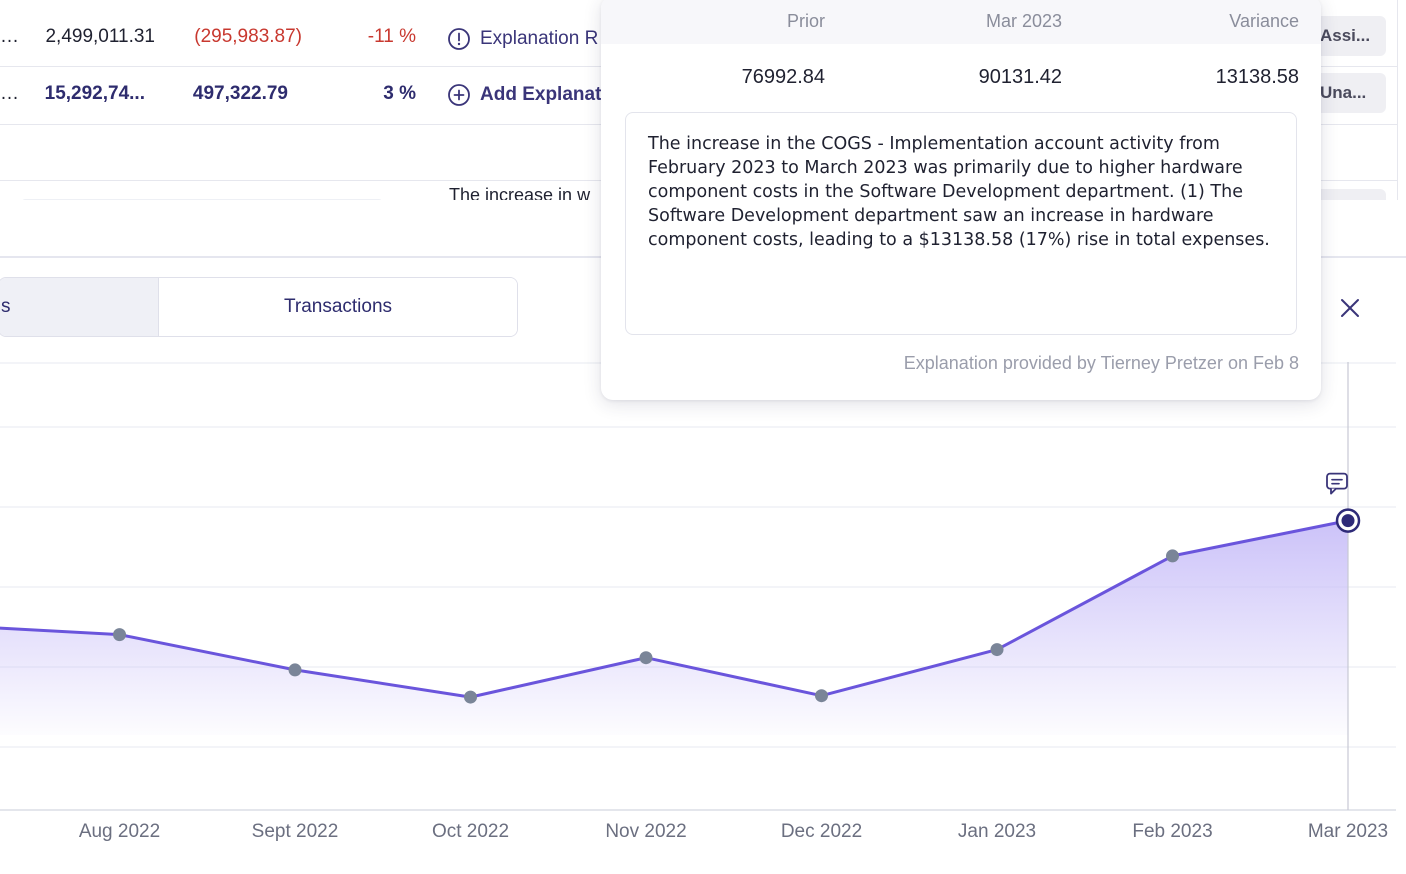 The height and width of the screenshot is (874, 1406). Describe the element at coordinates (119, 831) in the screenshot. I see `x-tick-label: Aug 2022` at that location.